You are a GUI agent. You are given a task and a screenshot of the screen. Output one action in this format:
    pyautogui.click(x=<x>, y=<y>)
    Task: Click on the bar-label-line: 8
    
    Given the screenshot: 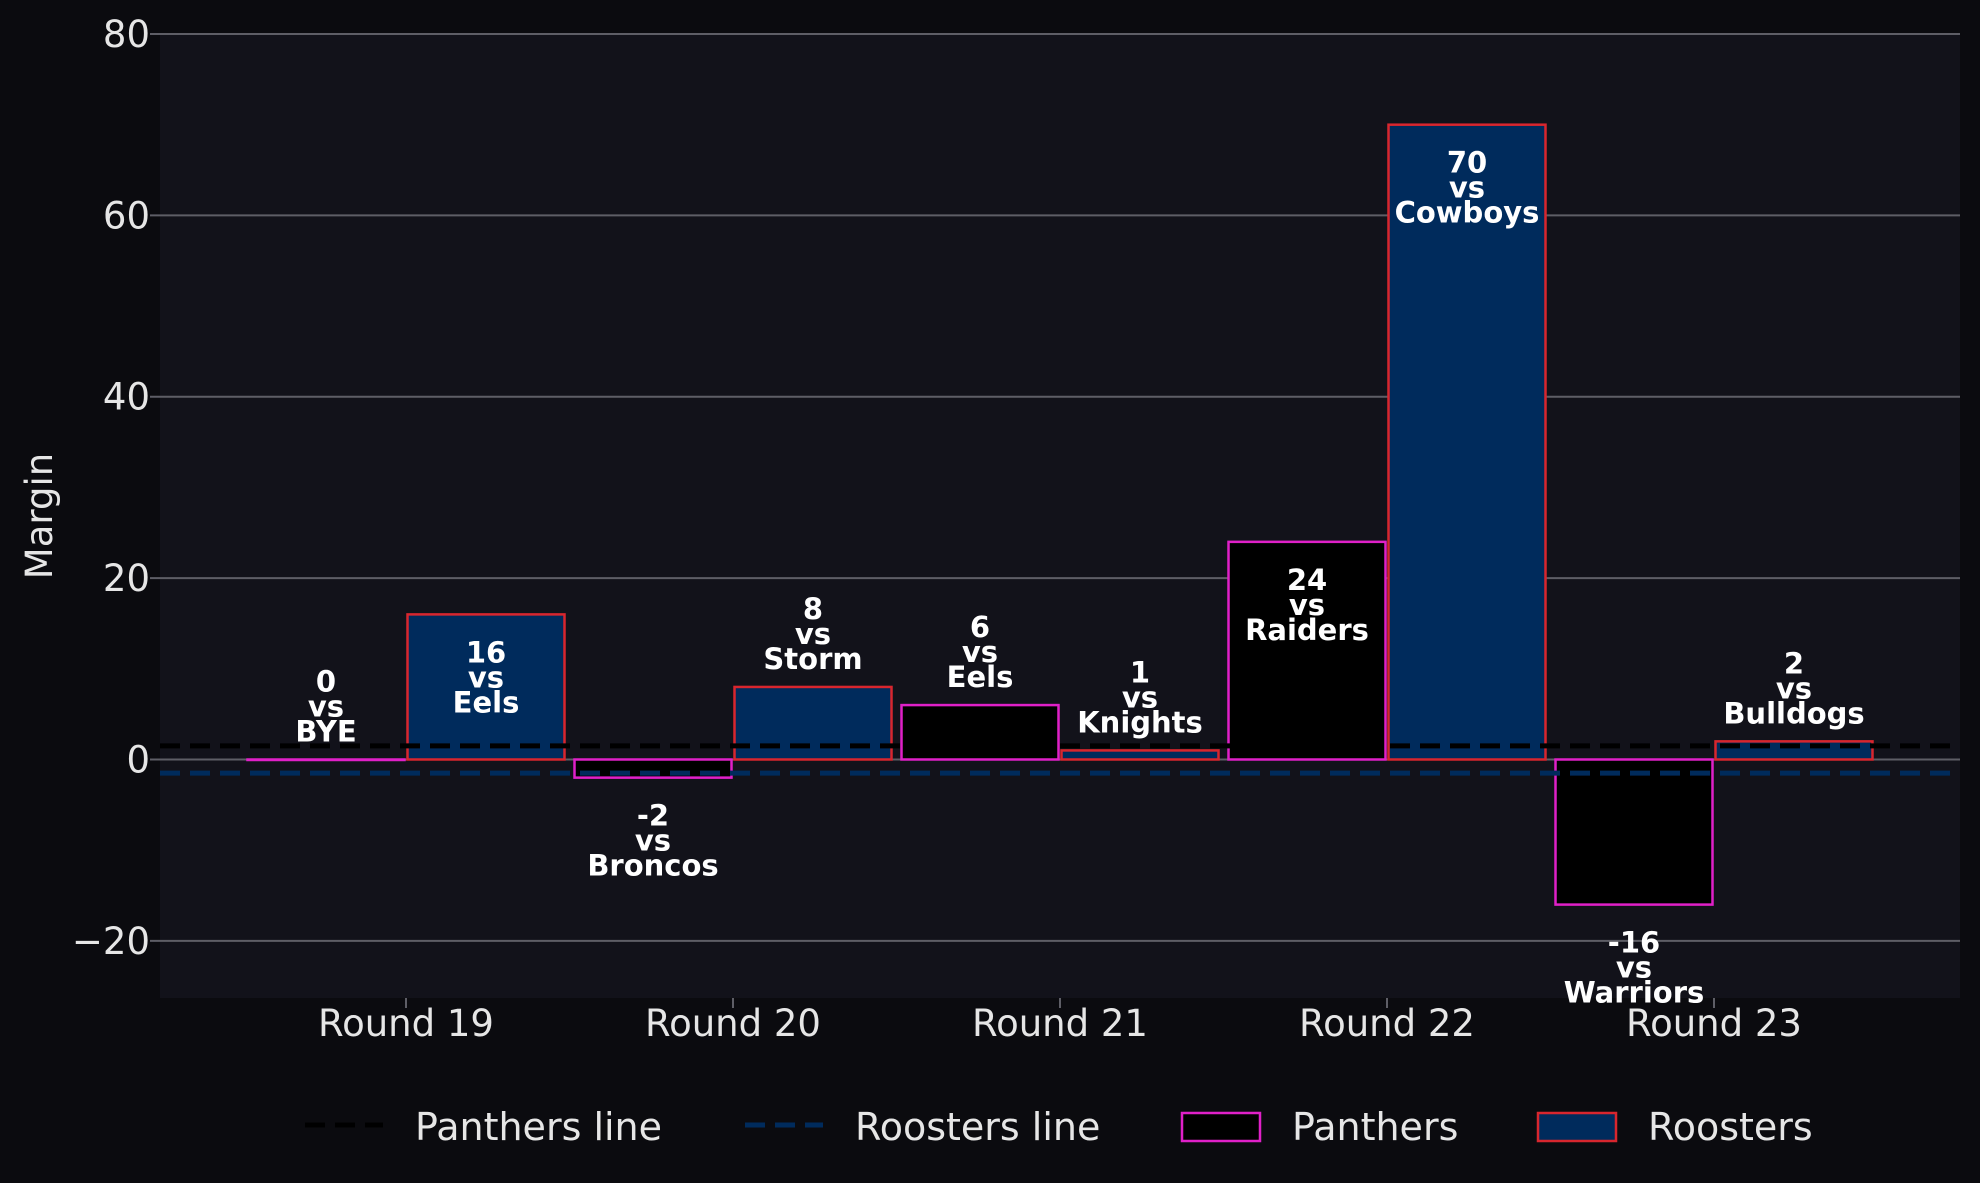 What is the action you would take?
    pyautogui.click(x=813, y=609)
    